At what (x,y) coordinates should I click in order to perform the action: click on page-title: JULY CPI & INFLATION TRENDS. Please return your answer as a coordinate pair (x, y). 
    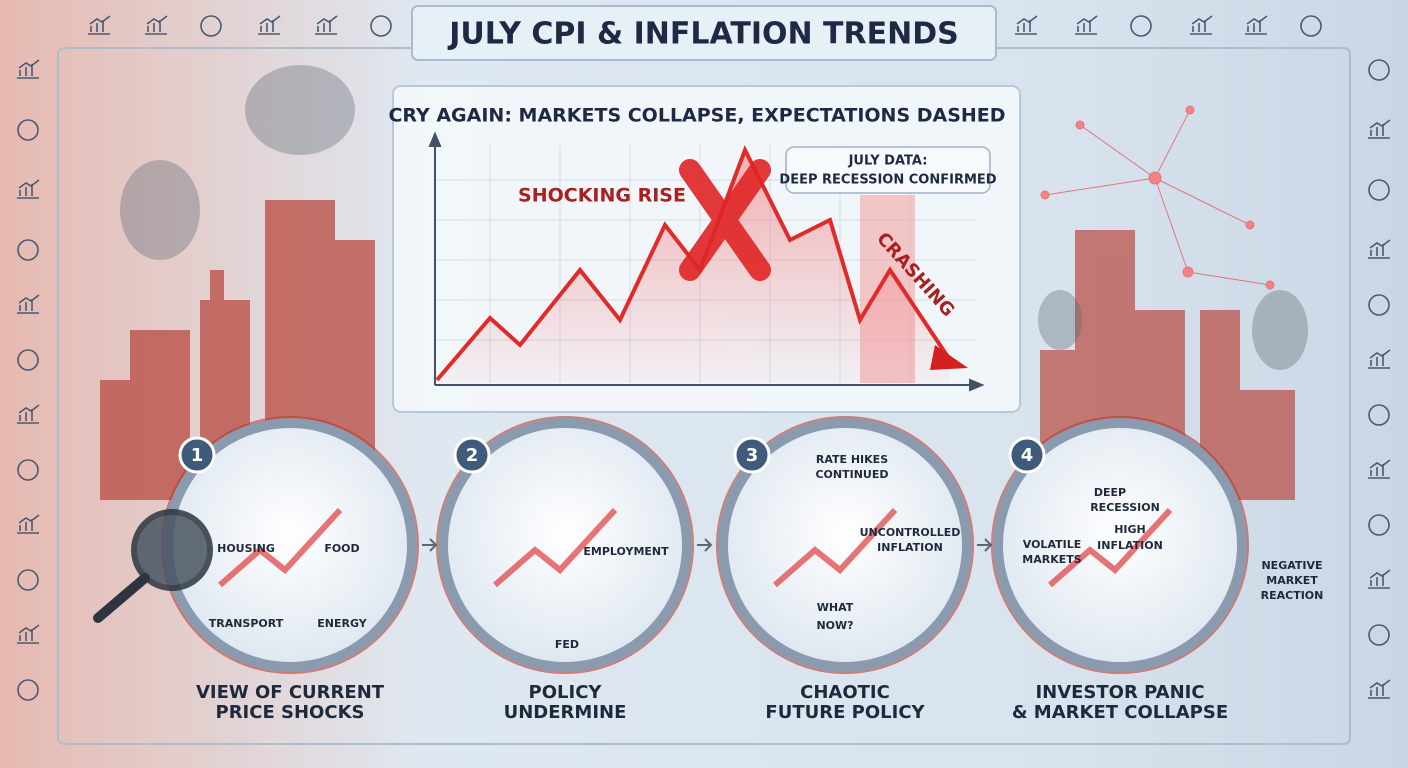
    Looking at the image, I should click on (702, 34).